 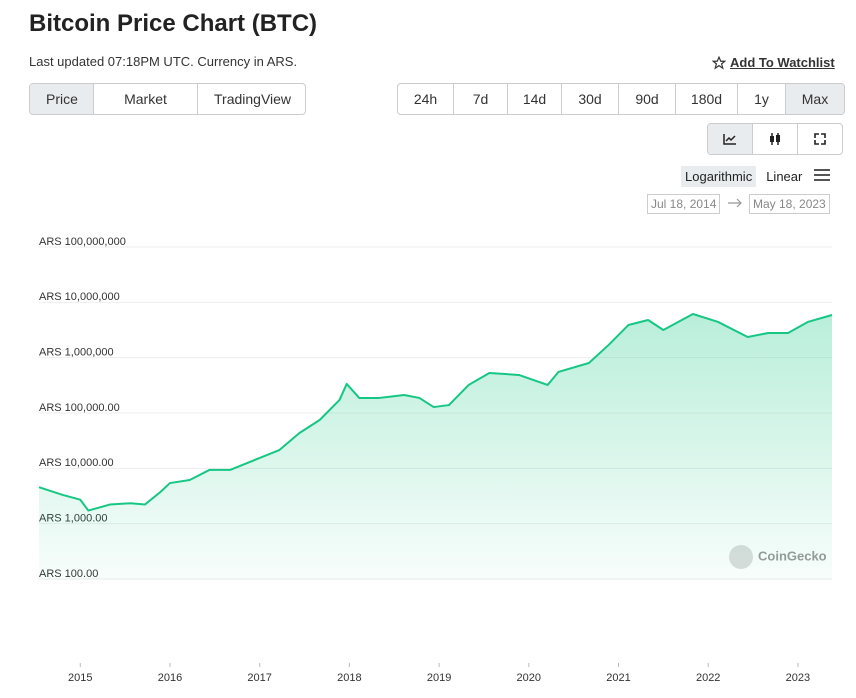 I want to click on candle-chart-button, so click(x=775, y=139).